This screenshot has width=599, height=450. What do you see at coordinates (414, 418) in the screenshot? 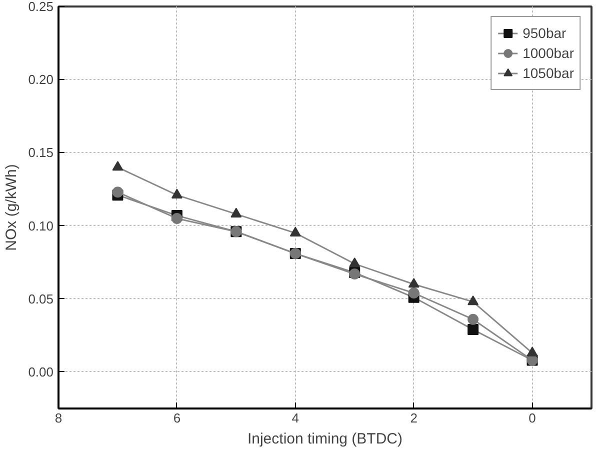
I see `x-tick-label: 2` at bounding box center [414, 418].